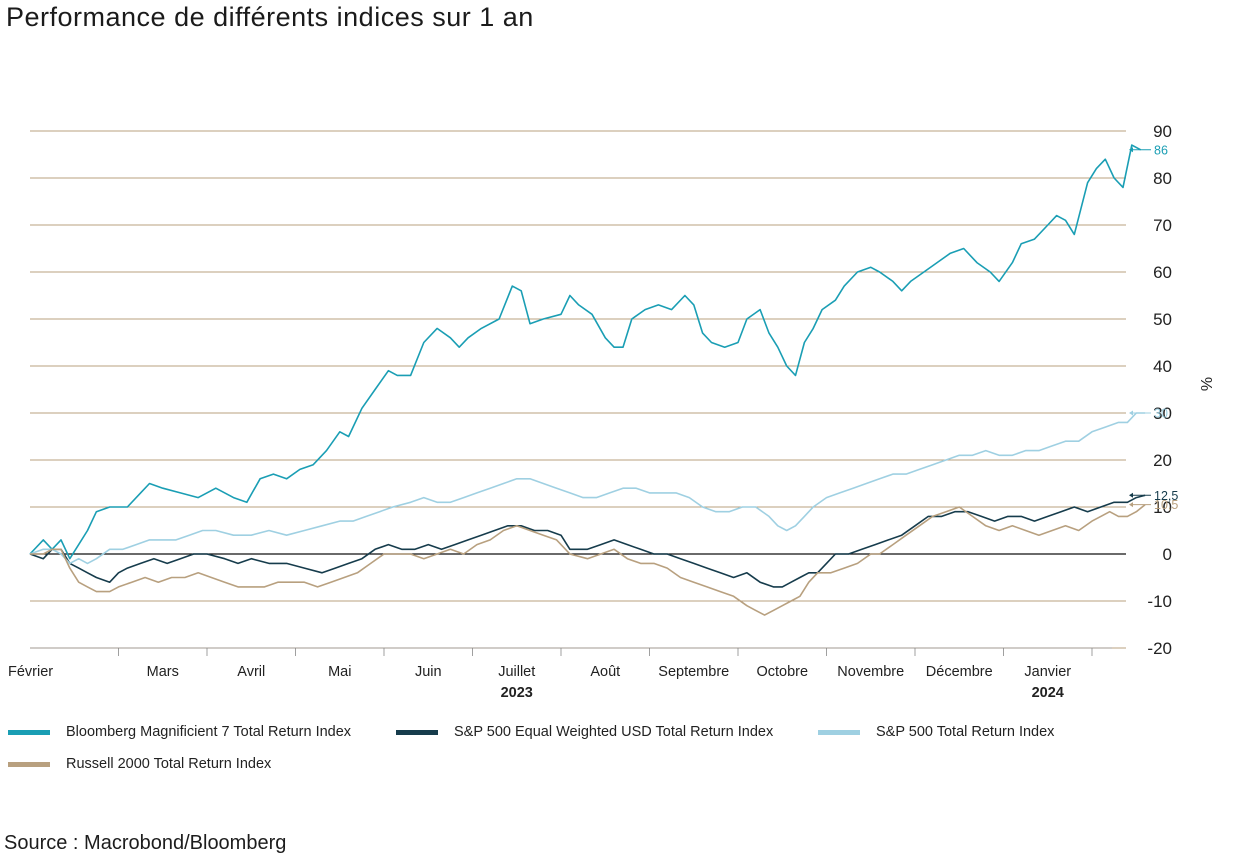 The image size is (1236, 867). I want to click on legend-label: Russell 2000 Total Return Index, so click(169, 764).